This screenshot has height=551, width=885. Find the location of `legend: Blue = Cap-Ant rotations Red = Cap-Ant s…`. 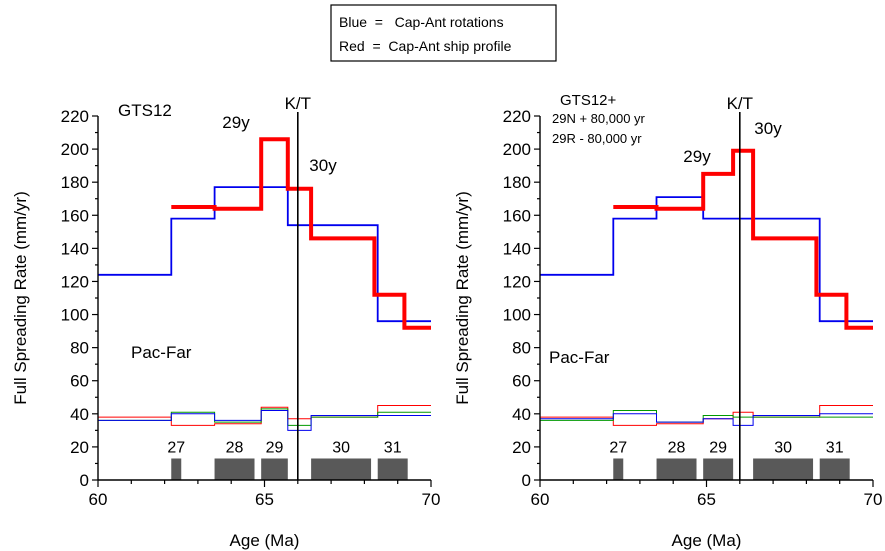

legend: Blue = Cap-Ant rotations Red = Cap-Ant s… is located at coordinates (443, 33).